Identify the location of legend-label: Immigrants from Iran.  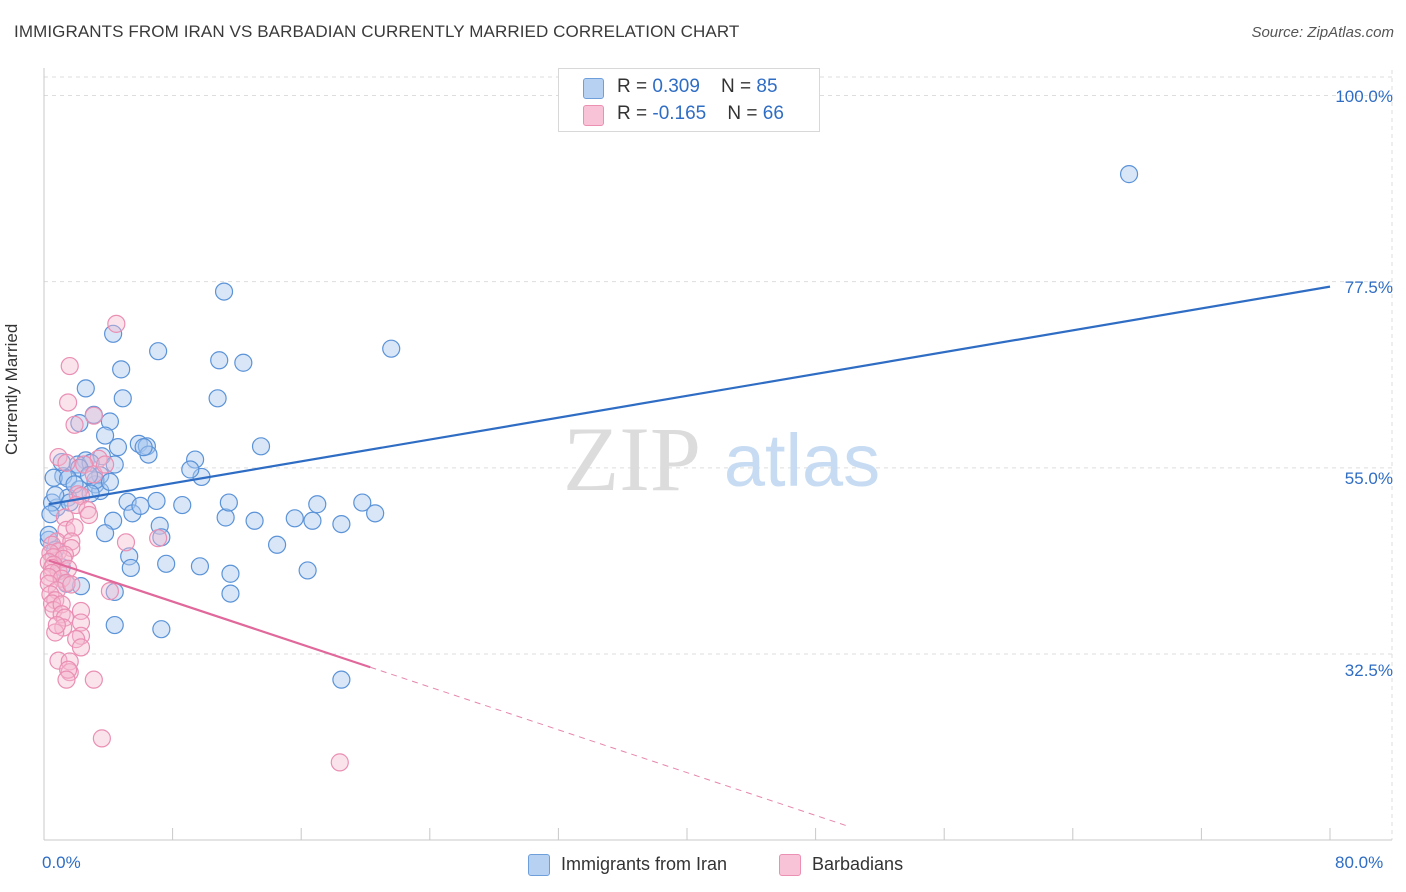
(644, 864).